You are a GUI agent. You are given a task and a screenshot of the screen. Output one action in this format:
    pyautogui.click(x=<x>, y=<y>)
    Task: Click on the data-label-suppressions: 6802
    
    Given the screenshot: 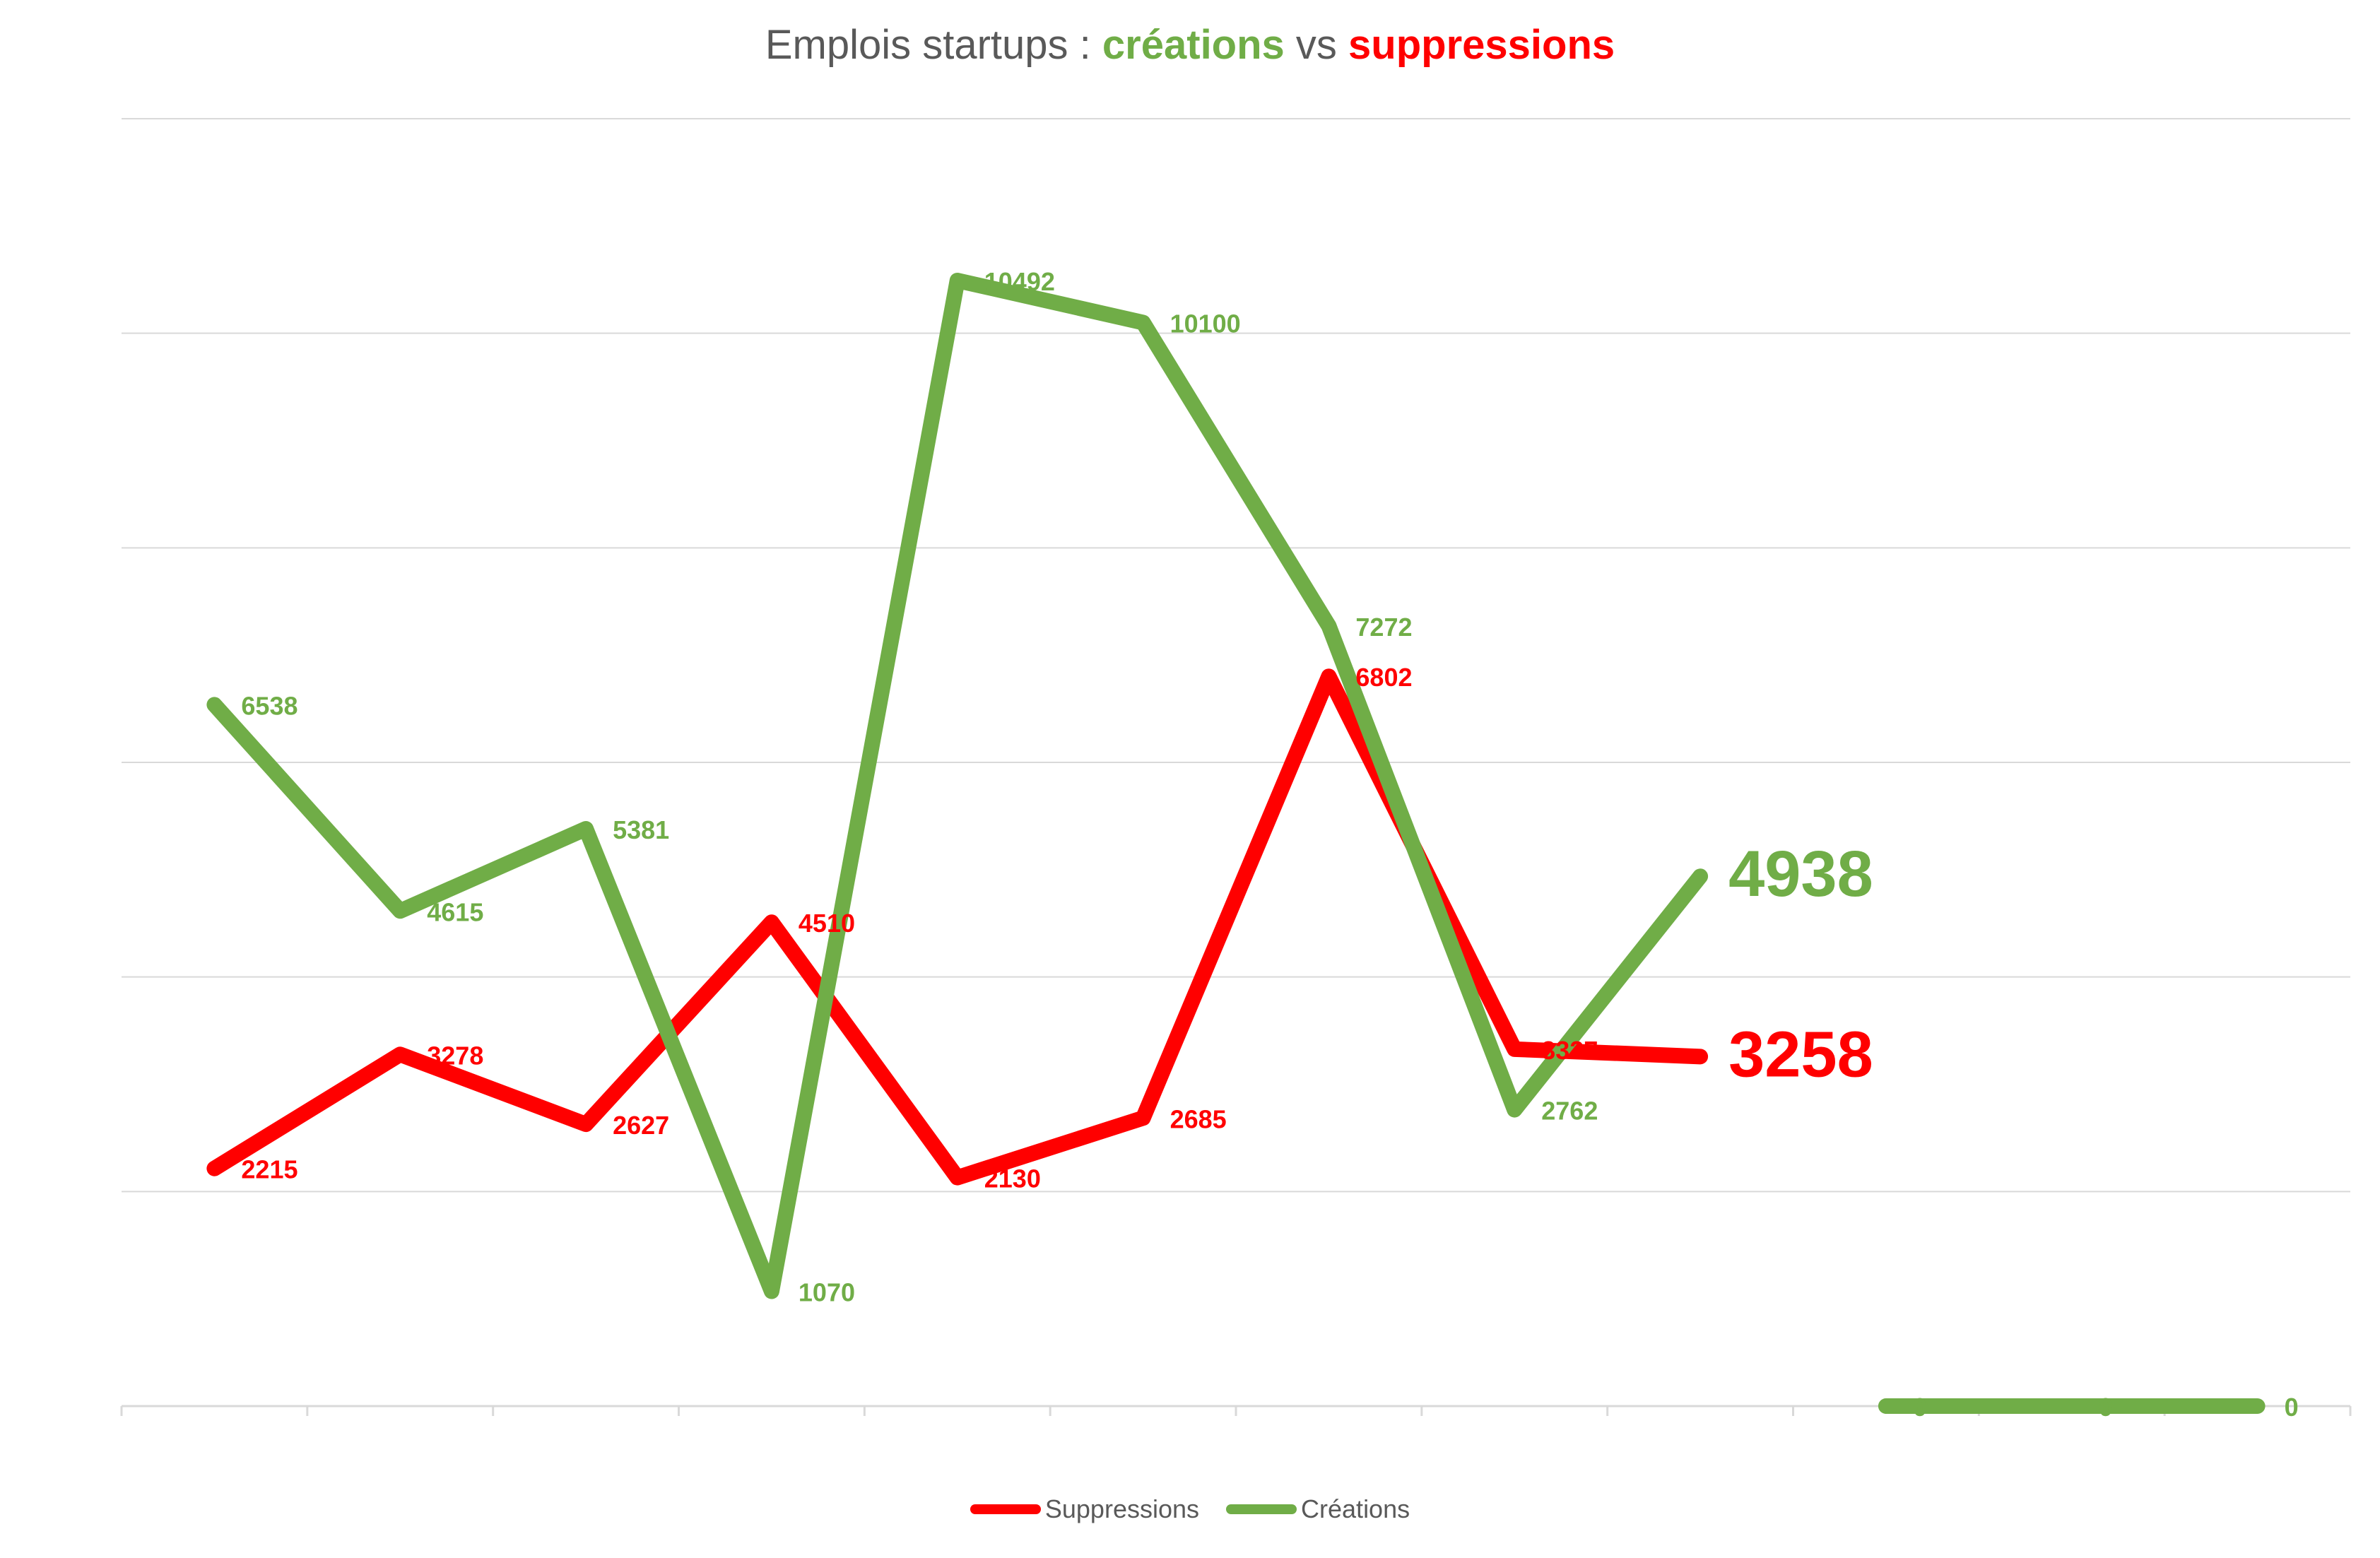 What is the action you would take?
    pyautogui.click(x=1384, y=677)
    